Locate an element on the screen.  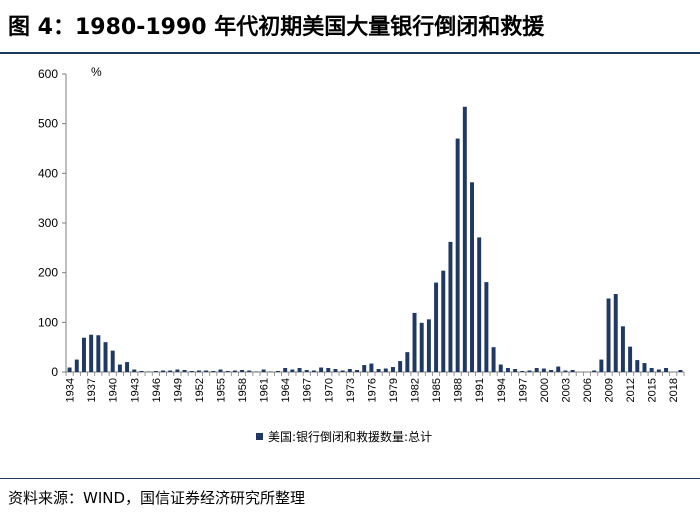
y-tick-label: 500 is located at coordinates (48, 124).